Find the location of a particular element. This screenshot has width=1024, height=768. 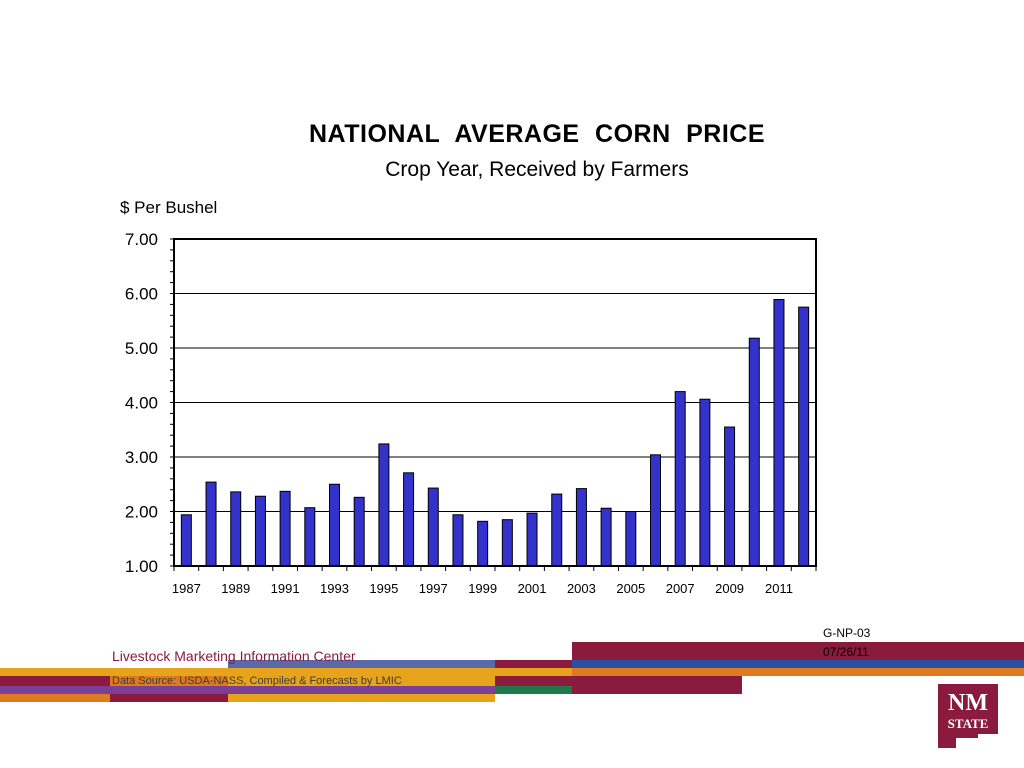

bar-2002 is located at coordinates (557, 530).